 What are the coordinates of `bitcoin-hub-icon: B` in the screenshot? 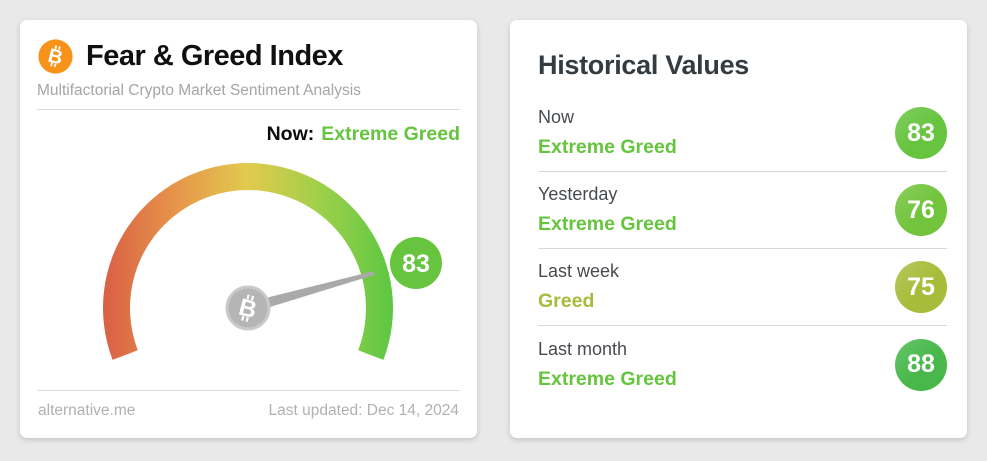 It's located at (247, 309).